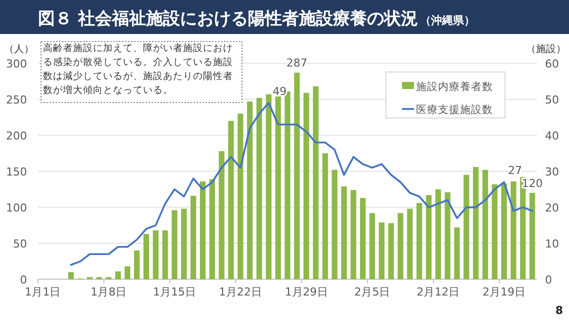 This screenshot has width=569, height=320. Describe the element at coordinates (552, 99) in the screenshot. I see `y2-tick-label: 50` at that location.